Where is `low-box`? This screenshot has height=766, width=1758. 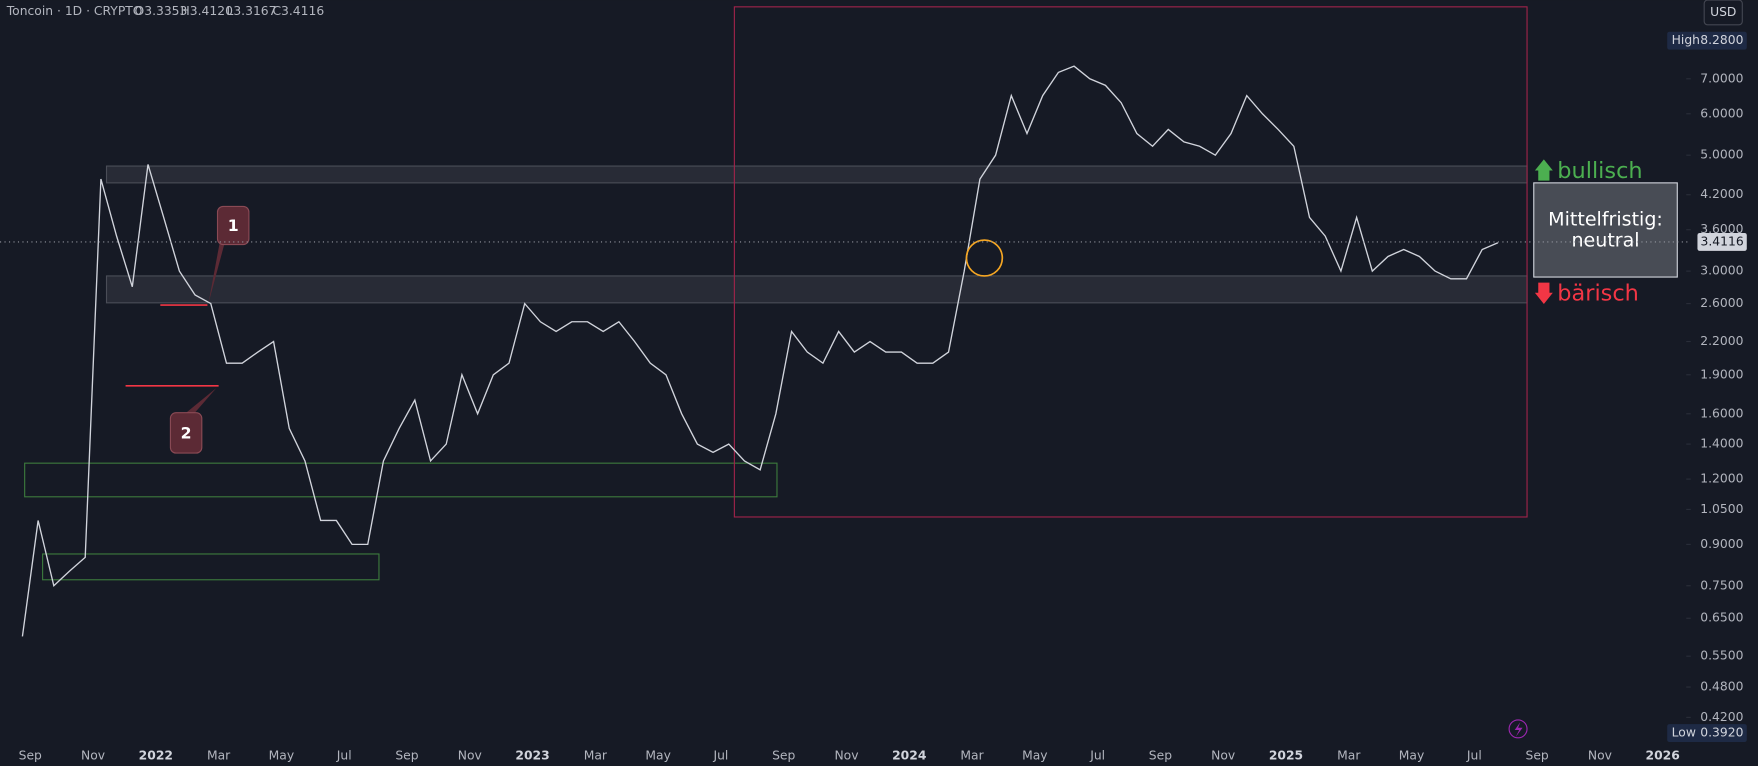 low-box is located at coordinates (1707, 733).